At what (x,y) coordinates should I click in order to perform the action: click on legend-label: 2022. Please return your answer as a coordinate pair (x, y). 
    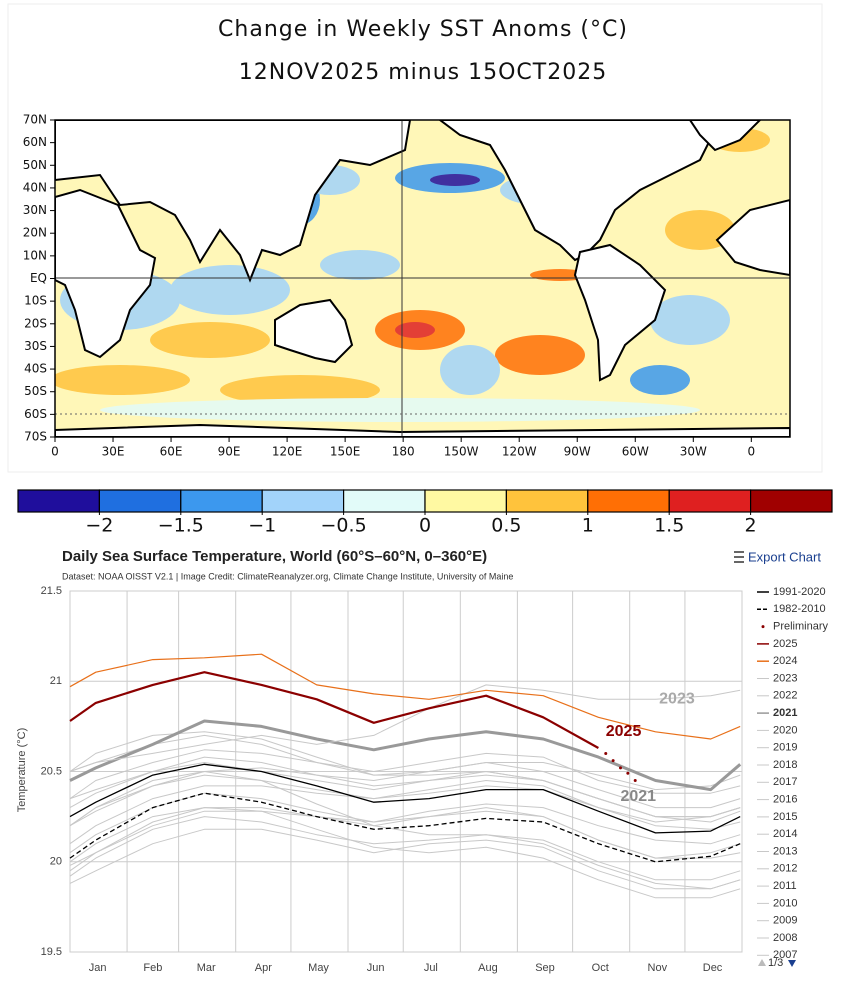
    Looking at the image, I should click on (785, 696).